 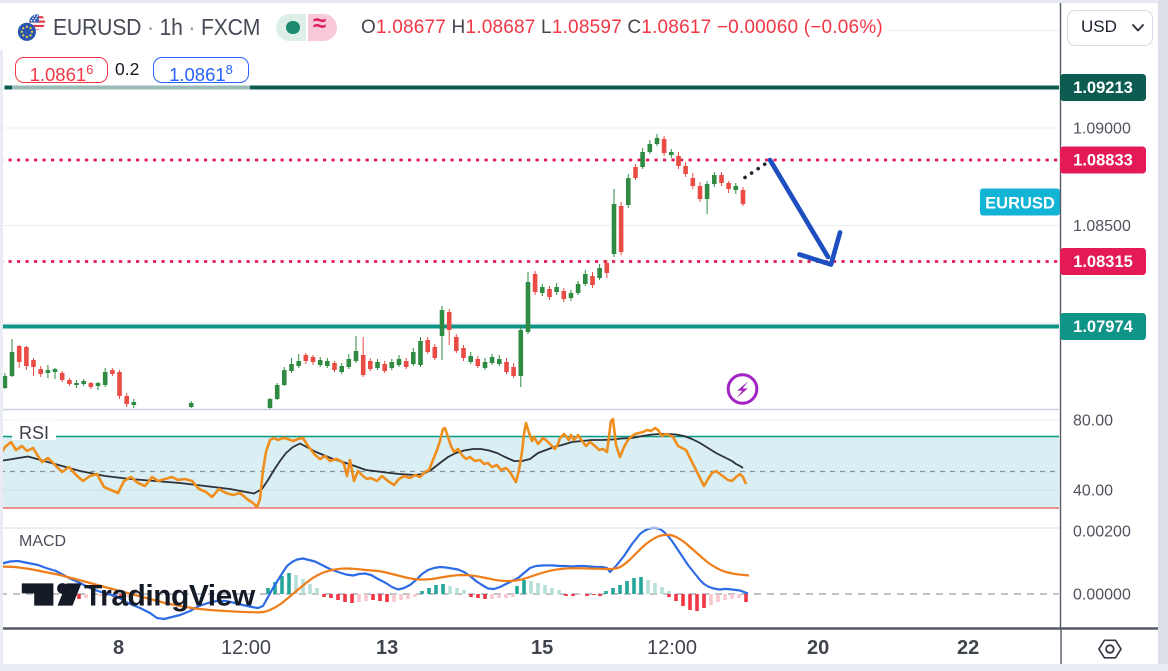 What do you see at coordinates (1102, 532) in the screenshot?
I see `svg-text: 0.00200` at bounding box center [1102, 532].